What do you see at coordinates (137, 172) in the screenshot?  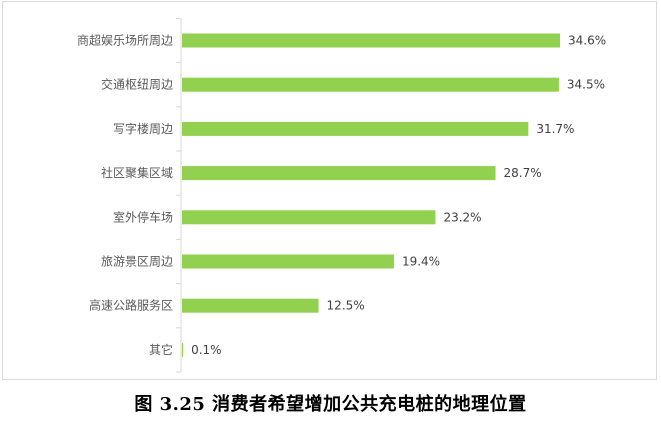 I see `category-label: 社区聚集区域` at bounding box center [137, 172].